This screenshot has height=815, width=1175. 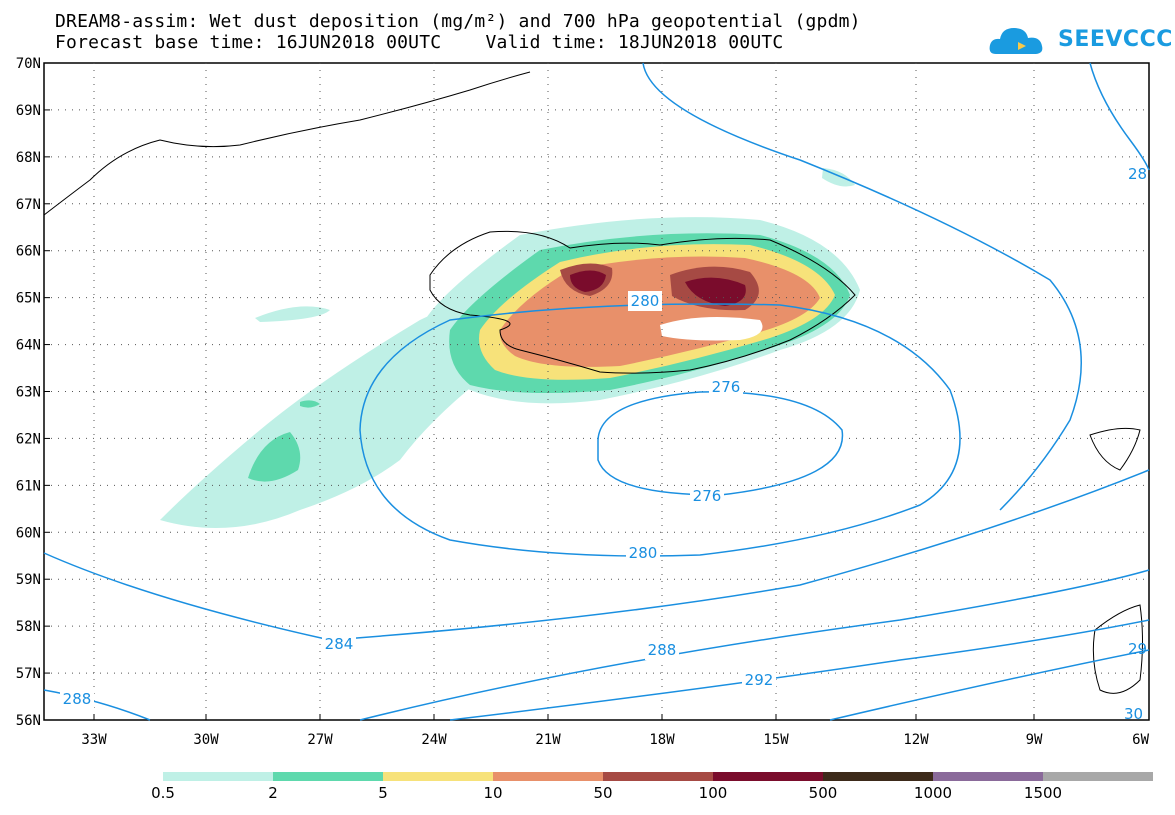 What do you see at coordinates (163, 793) in the screenshot?
I see `colorbar-label: 0.5` at bounding box center [163, 793].